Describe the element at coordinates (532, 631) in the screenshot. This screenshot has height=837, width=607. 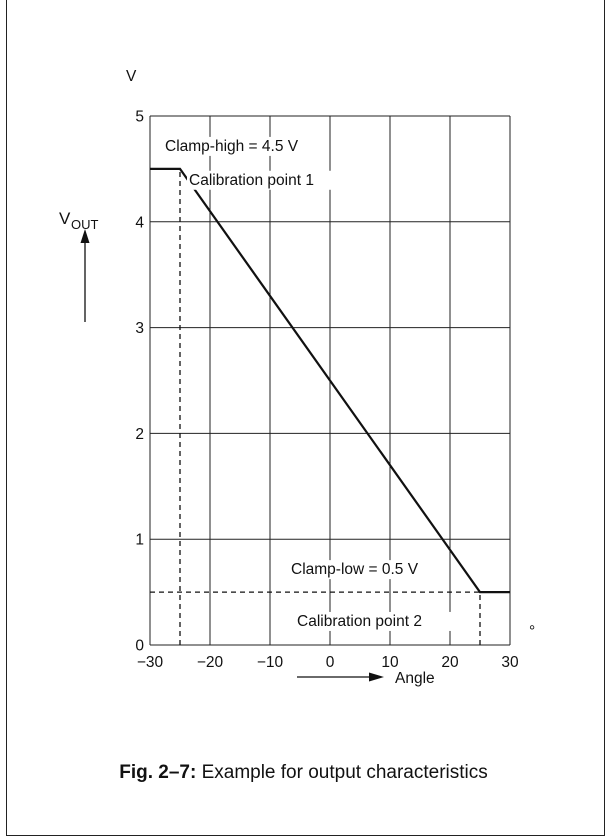
I see `x-unit-label: °` at that location.